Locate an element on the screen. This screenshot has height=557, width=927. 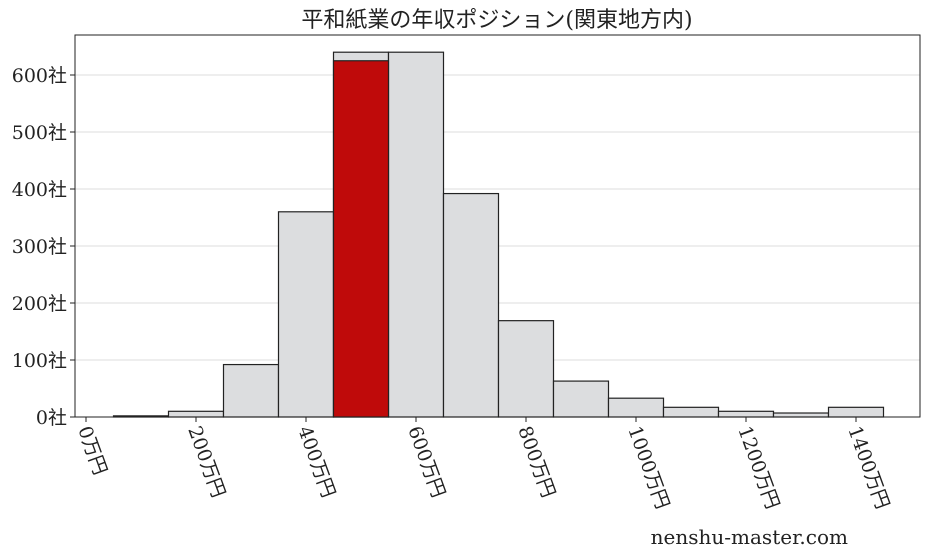
x-tick-label: 400万円 is located at coordinates (316, 461).